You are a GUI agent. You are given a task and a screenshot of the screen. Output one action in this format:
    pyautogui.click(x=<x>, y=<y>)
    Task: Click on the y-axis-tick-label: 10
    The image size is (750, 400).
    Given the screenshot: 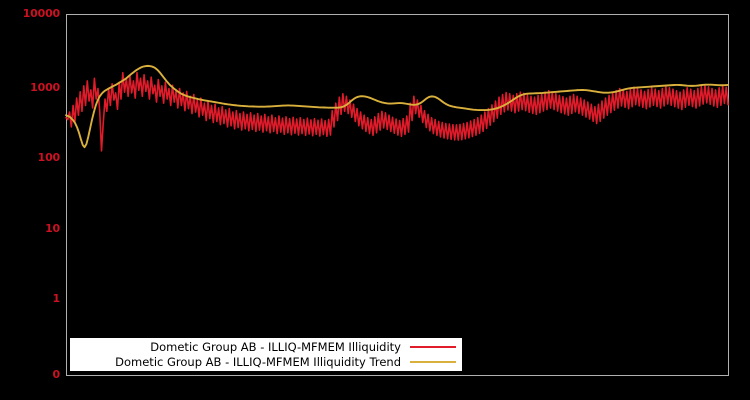 What is the action you would take?
    pyautogui.click(x=52, y=228)
    